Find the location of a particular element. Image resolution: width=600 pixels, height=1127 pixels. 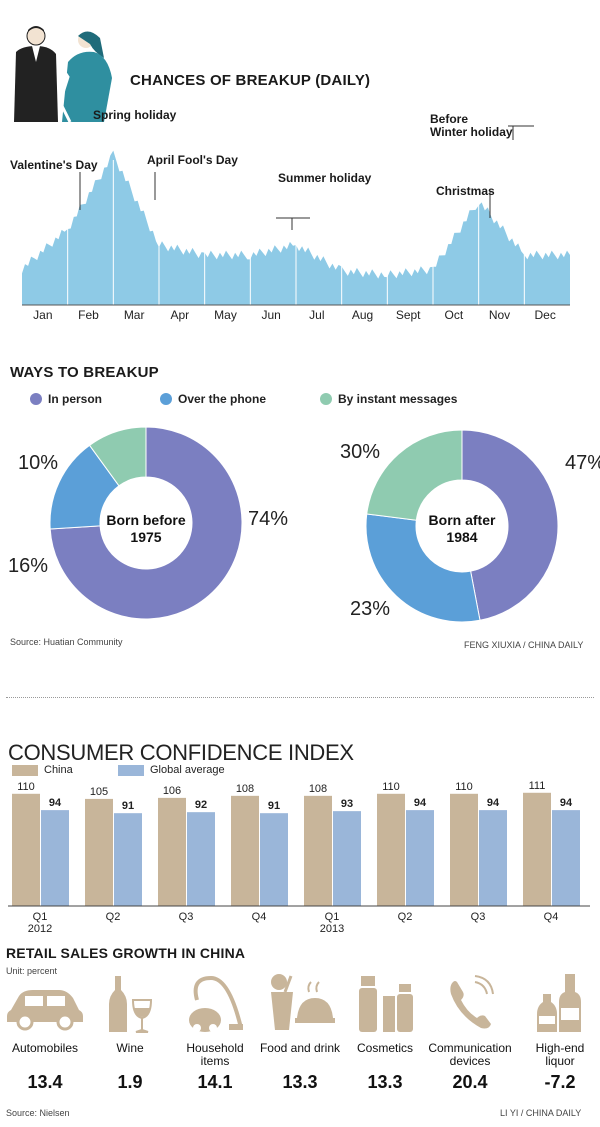

retail-title: RETAIL SALES GROWTH IN CHINA is located at coordinates (126, 953).